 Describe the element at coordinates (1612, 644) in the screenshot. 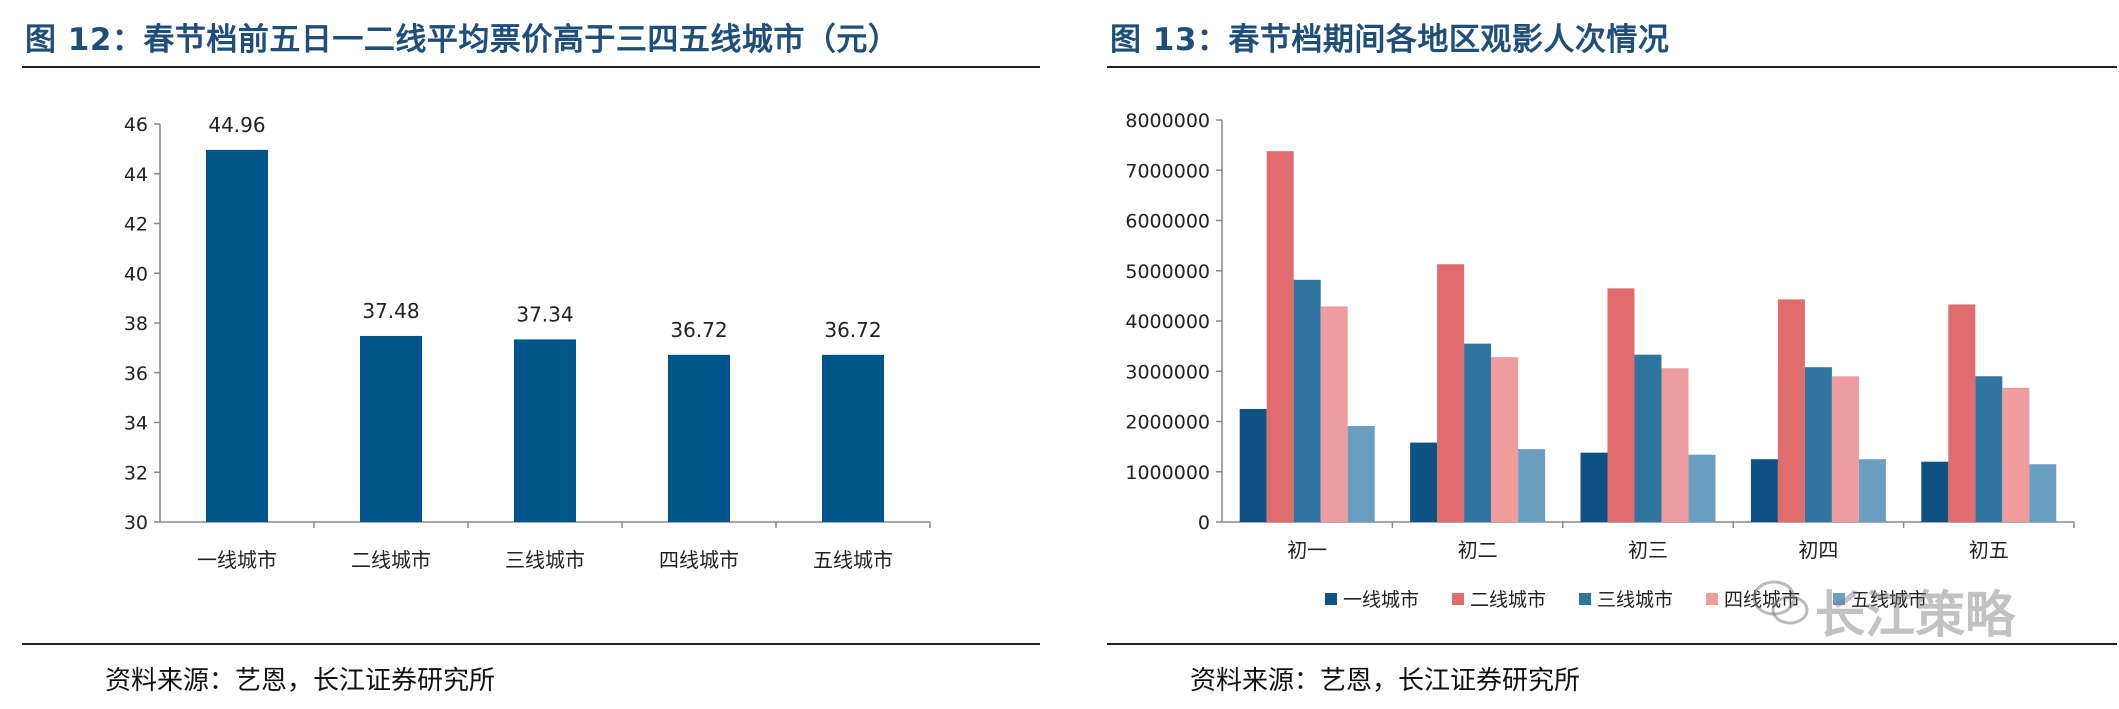

I see `right-source-rule` at that location.